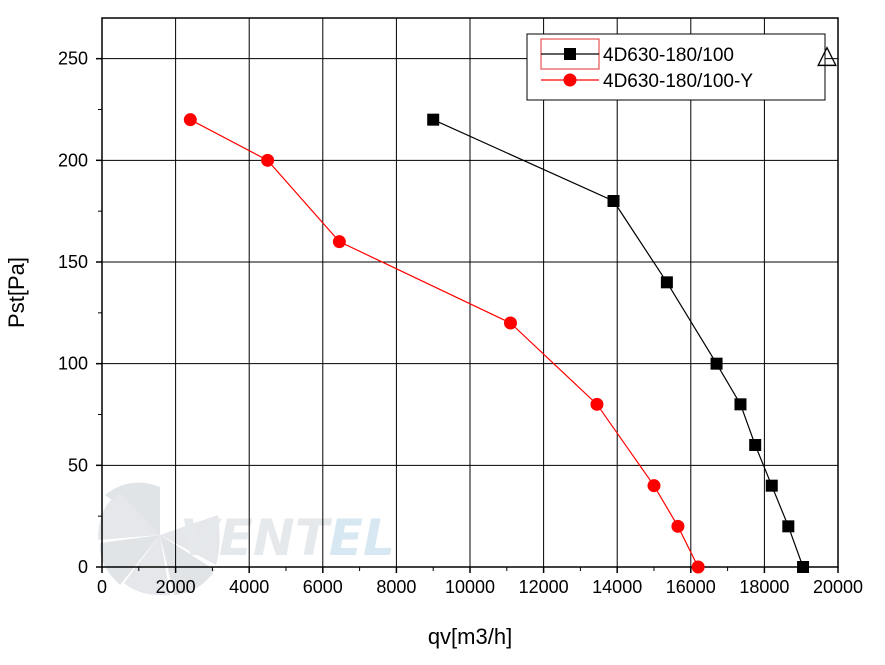 This screenshot has width=885, height=665. Describe the element at coordinates (80, 313) in the screenshot. I see `y-axis: 0 50 100 150 200 250` at that location.